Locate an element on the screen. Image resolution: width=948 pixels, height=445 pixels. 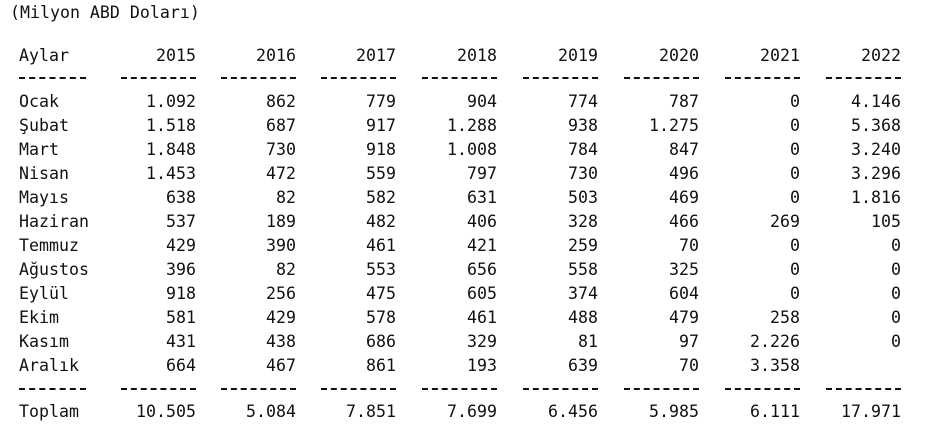
row-label: Şubat is located at coordinates (44, 125).